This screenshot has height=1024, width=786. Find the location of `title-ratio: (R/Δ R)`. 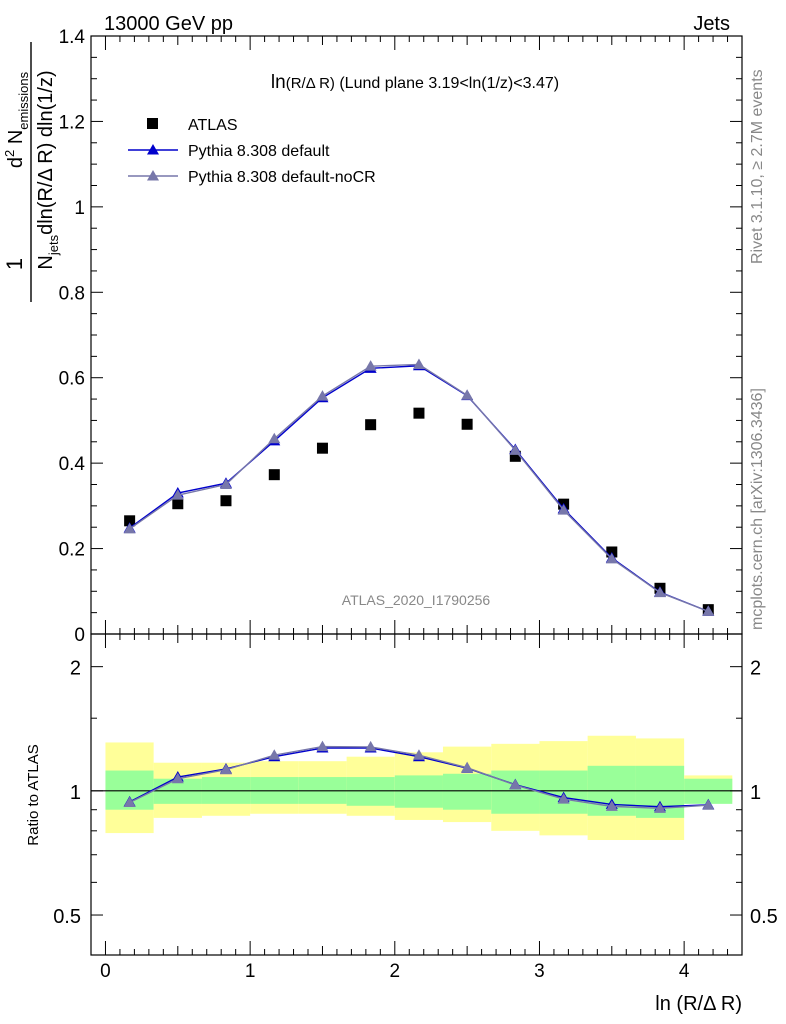

title-ratio: (R/Δ R) is located at coordinates (310, 83).